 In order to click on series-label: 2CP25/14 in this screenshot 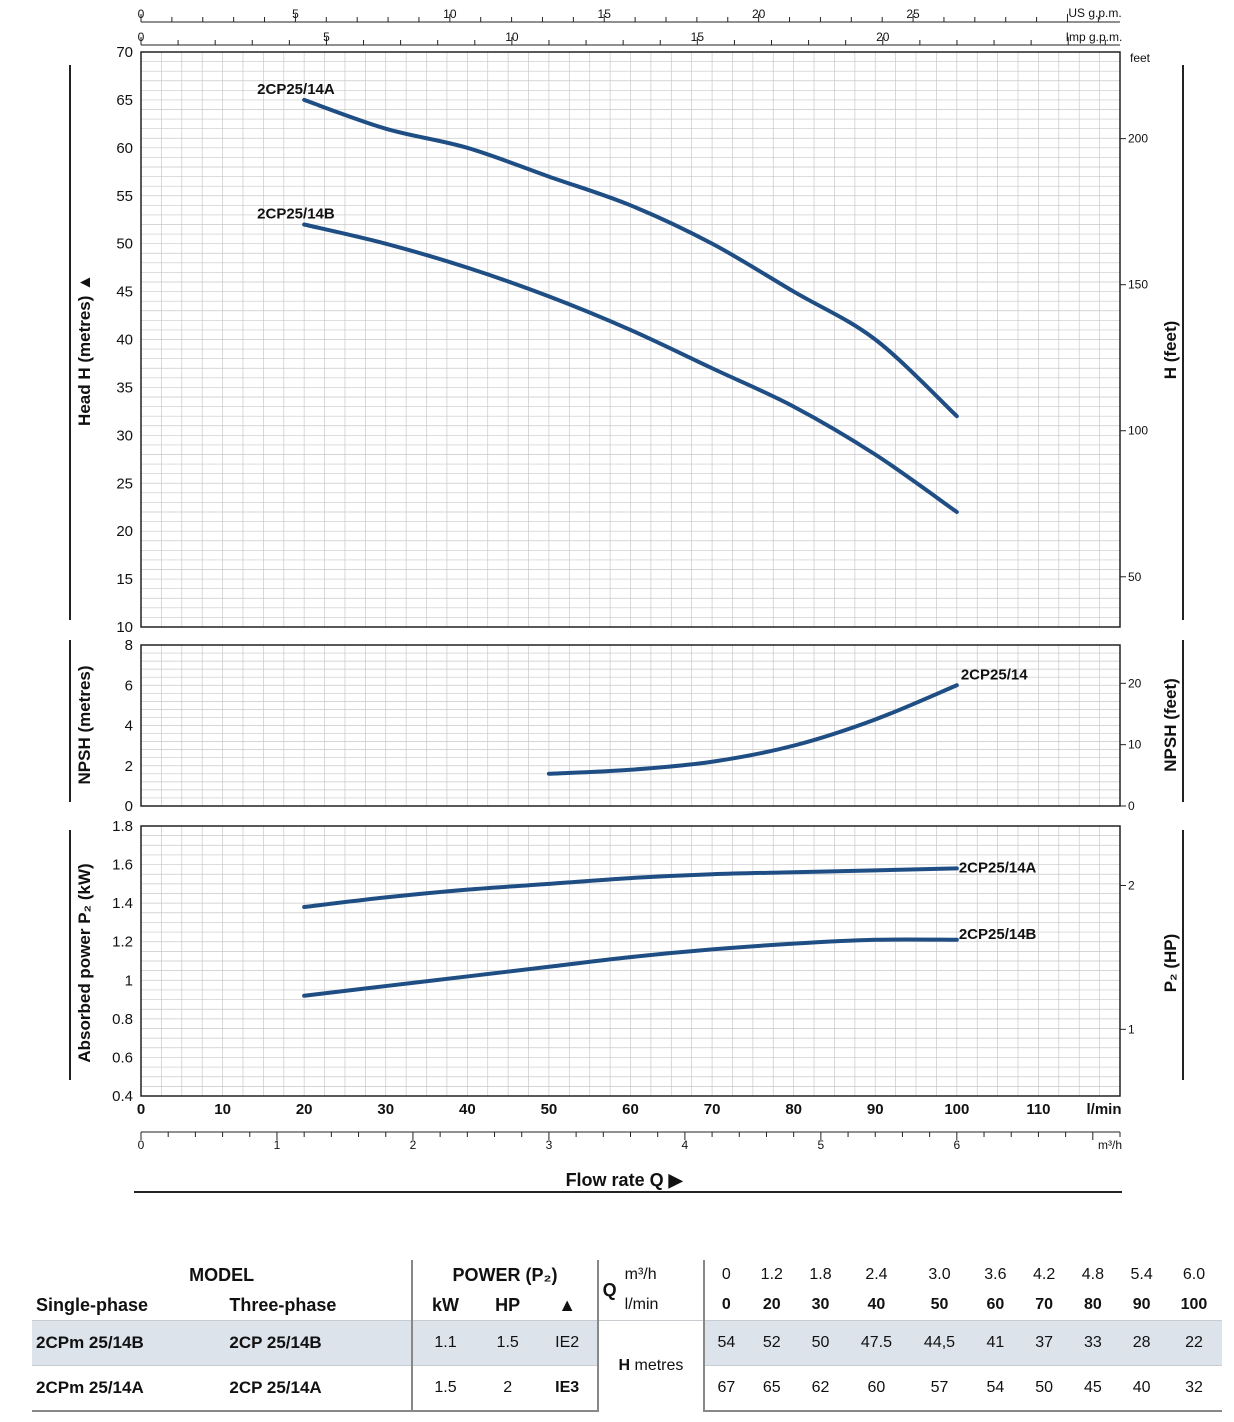, I will do `click(994, 674)`.